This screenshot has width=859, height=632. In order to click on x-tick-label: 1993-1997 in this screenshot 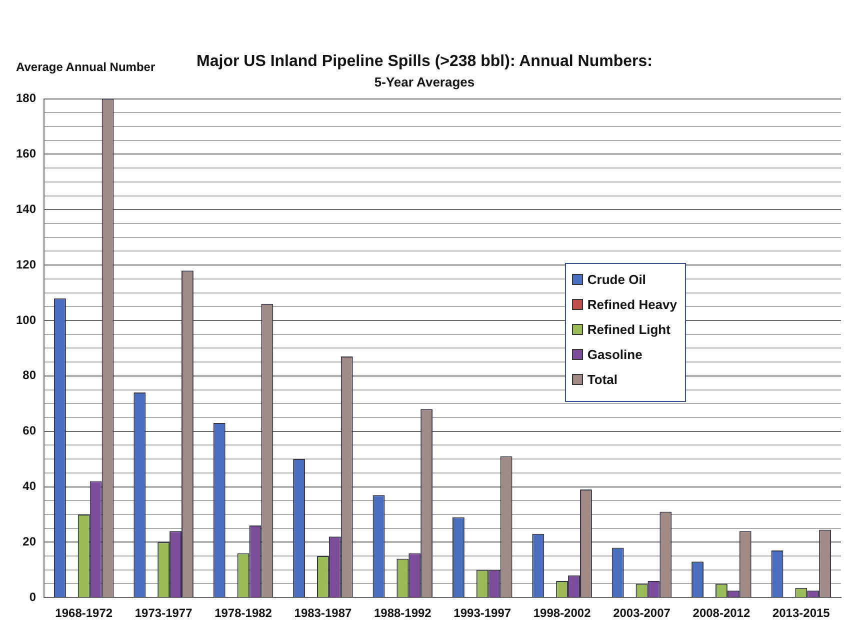, I will do `click(483, 613)`.